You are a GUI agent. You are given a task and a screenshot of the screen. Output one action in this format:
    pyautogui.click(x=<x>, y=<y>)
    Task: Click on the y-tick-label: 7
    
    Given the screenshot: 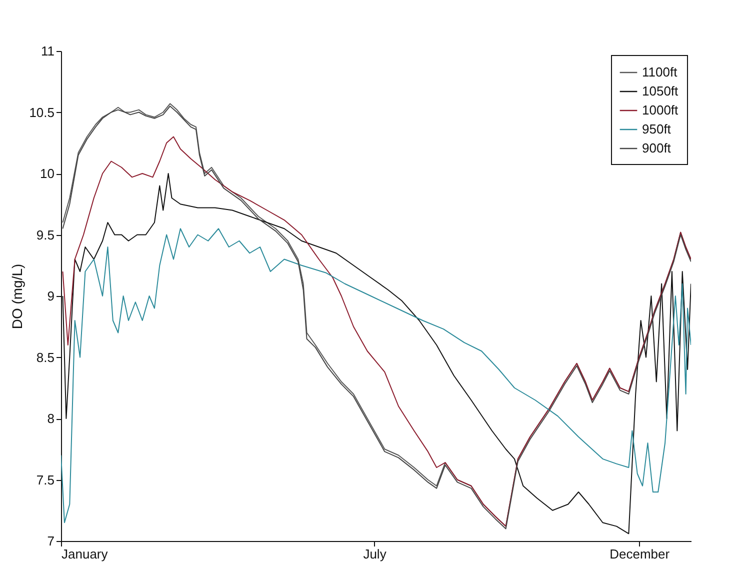 What is the action you would take?
    pyautogui.click(x=50, y=541)
    